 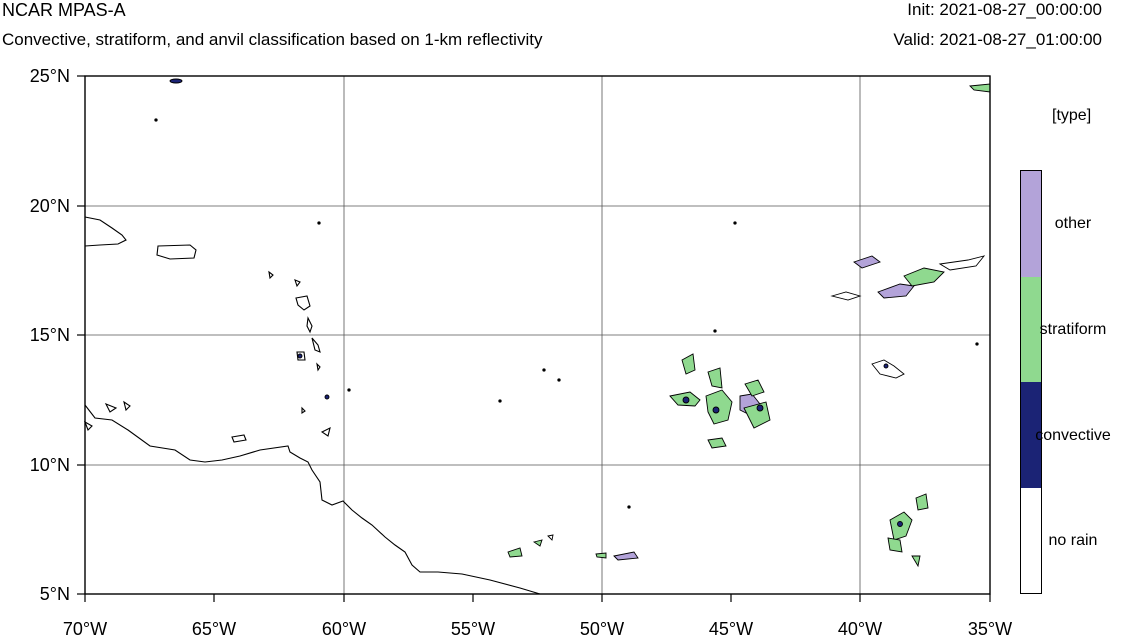 I want to click on lon-label-65w: 65°W, so click(x=214, y=629).